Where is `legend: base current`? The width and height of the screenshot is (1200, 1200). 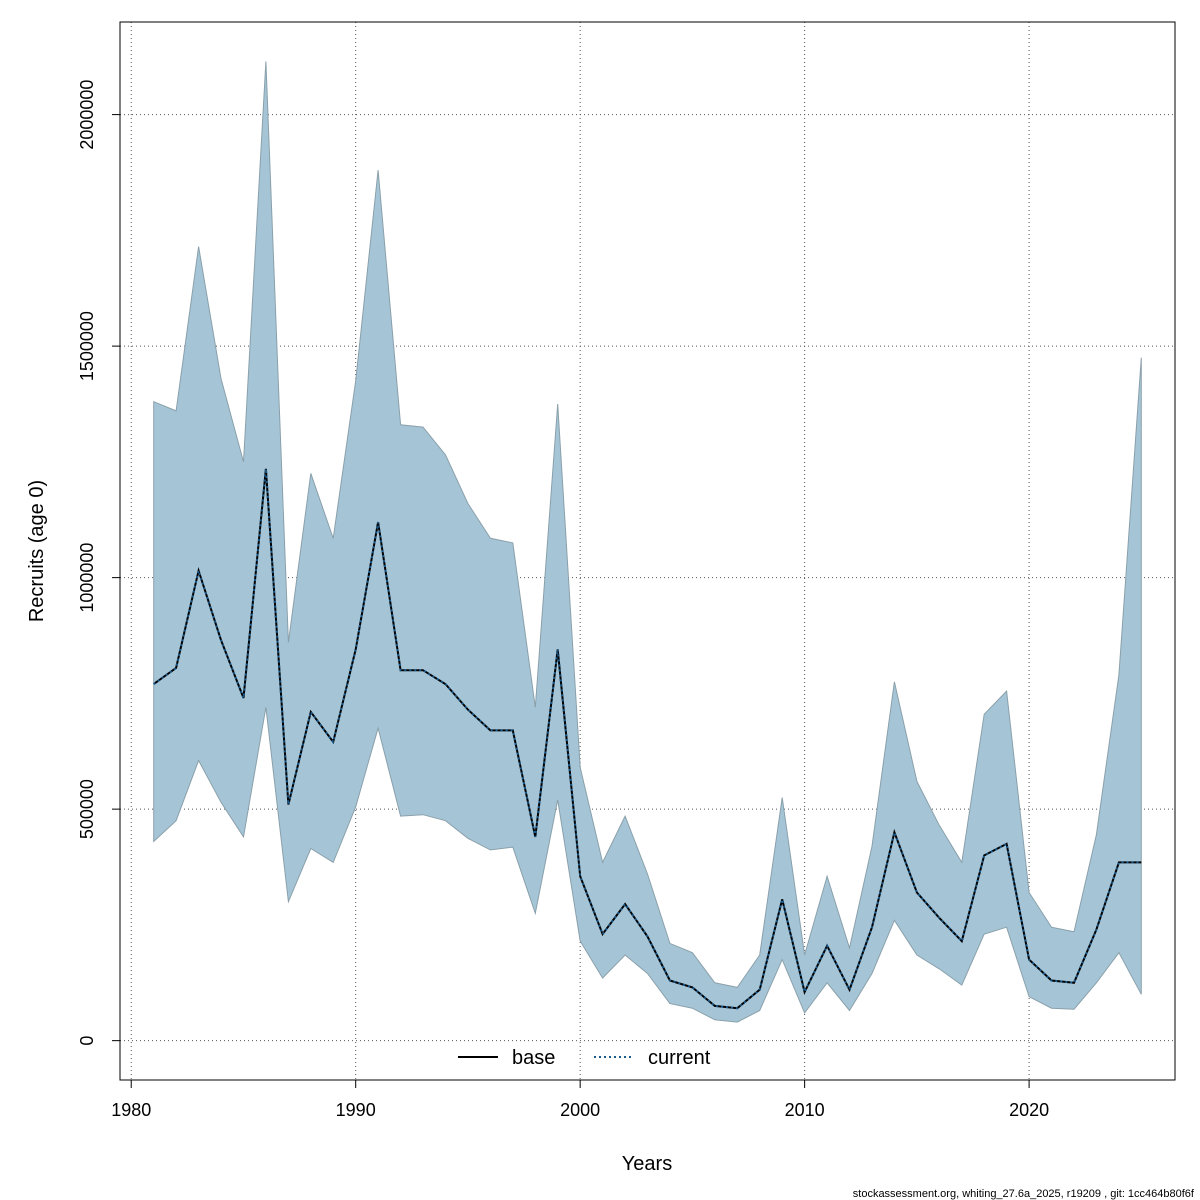
legend: base current is located at coordinates (584, 1058).